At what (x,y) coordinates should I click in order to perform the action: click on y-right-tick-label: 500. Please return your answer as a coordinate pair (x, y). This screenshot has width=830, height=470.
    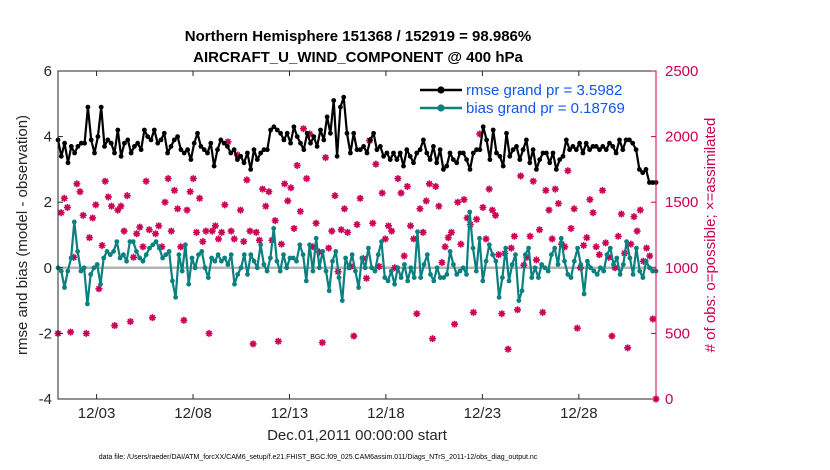
    Looking at the image, I should click on (677, 333).